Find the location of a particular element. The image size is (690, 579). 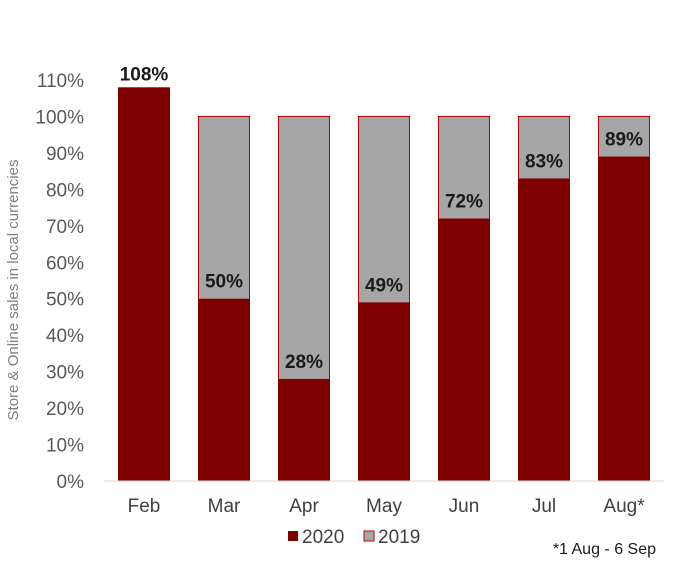

y-tick-label: 50% is located at coordinates (65, 300).